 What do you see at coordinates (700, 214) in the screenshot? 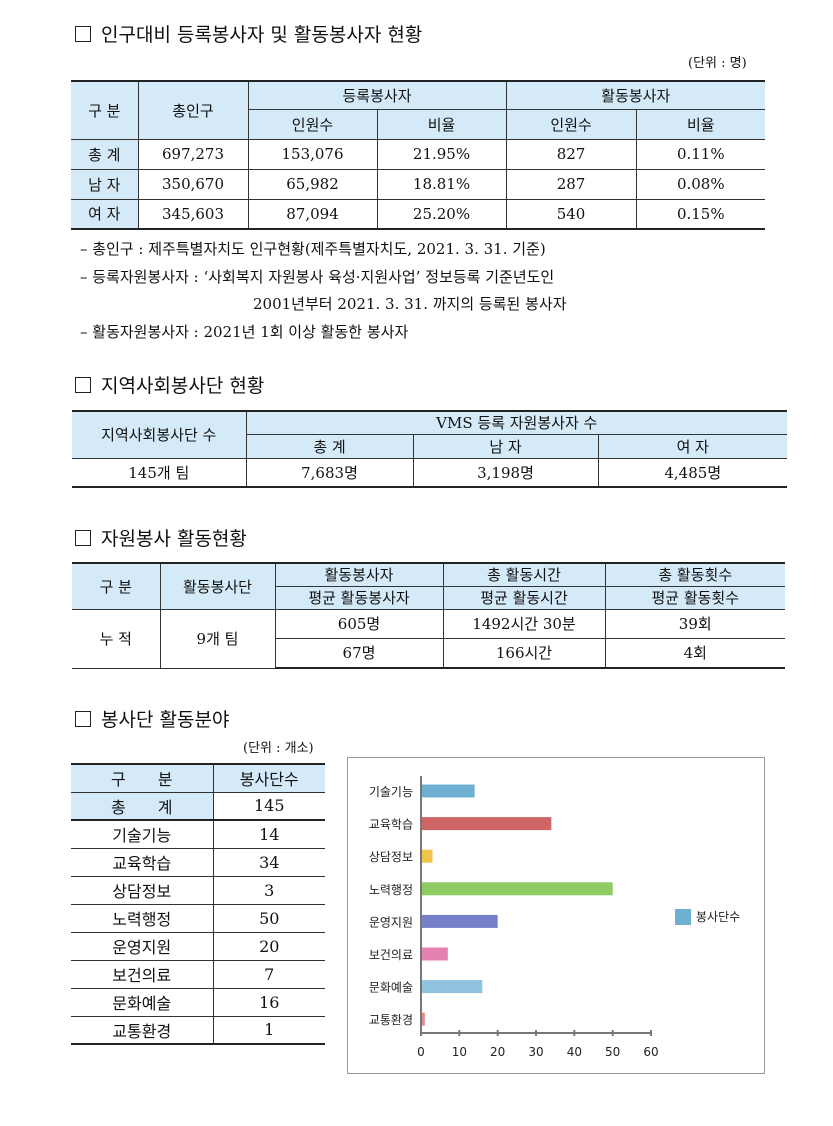
I see `cell-act-ratio: 0.15%` at bounding box center [700, 214].